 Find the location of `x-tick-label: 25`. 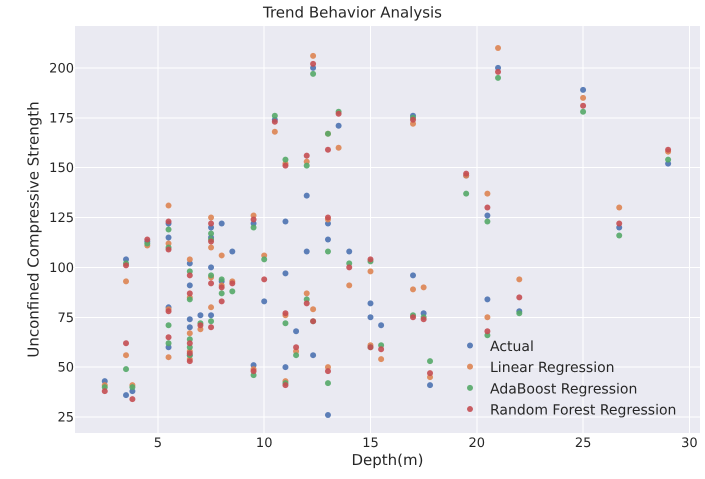

x-tick-label: 25 is located at coordinates (583, 443).